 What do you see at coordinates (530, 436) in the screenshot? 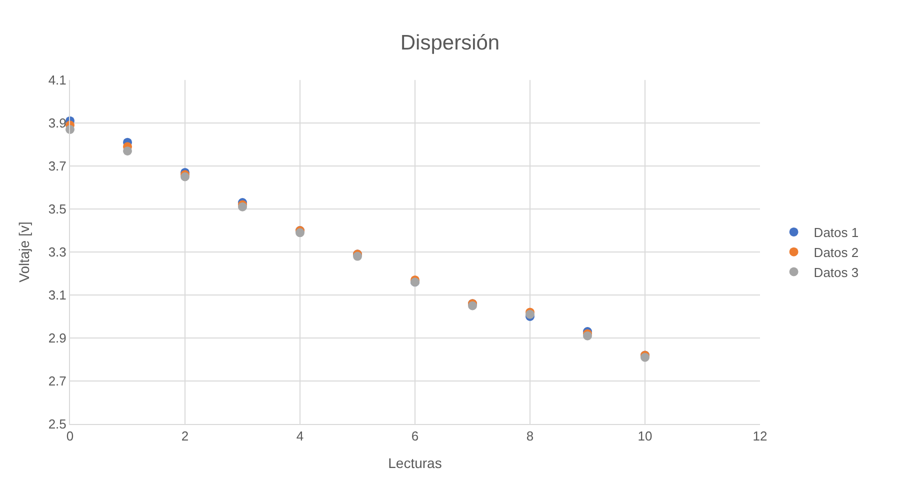
I see `x-tick-label: 8` at bounding box center [530, 436].